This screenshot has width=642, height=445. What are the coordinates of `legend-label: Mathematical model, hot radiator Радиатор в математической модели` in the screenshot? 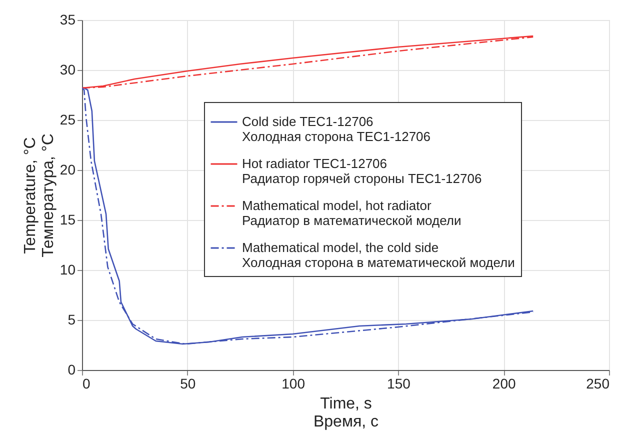 It's located at (352, 213).